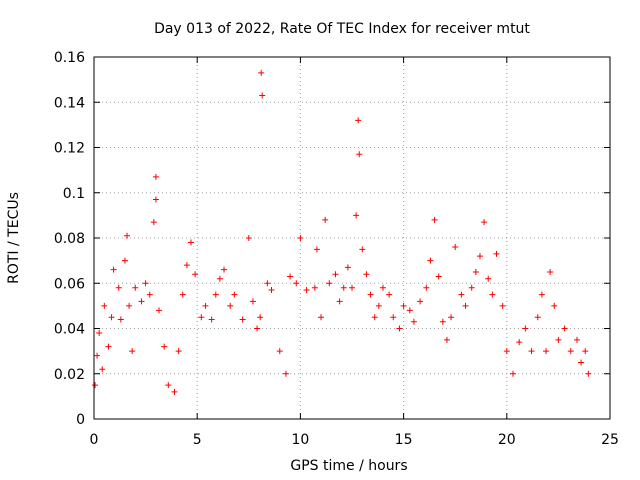 The height and width of the screenshot is (480, 640). What do you see at coordinates (348, 466) in the screenshot?
I see `x-axis-title: GPS time / hours` at bounding box center [348, 466].